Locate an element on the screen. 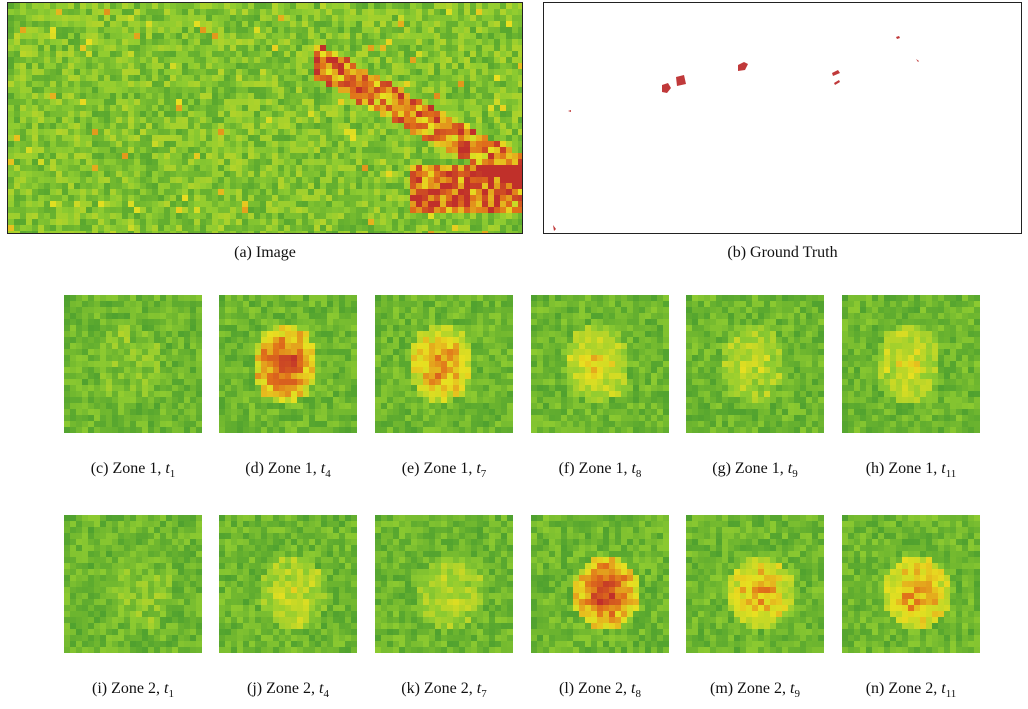  tile-caption: (l) Zone 2, t8 is located at coordinates (600, 690).